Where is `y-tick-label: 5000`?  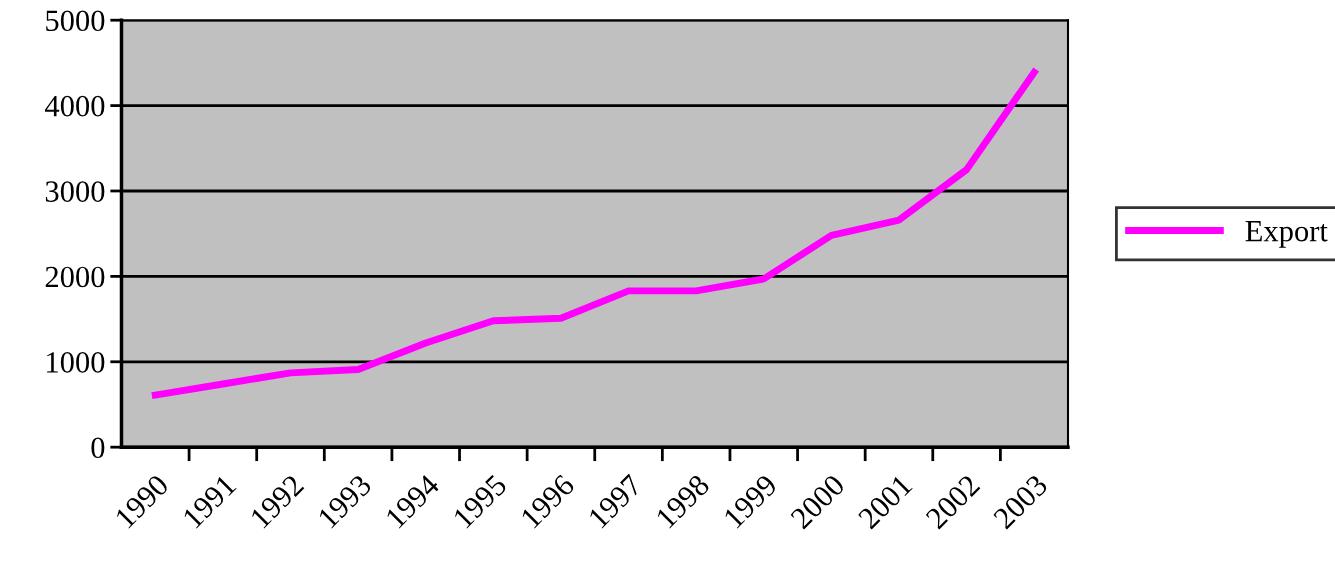
y-tick-label: 5000 is located at coordinates (75, 21).